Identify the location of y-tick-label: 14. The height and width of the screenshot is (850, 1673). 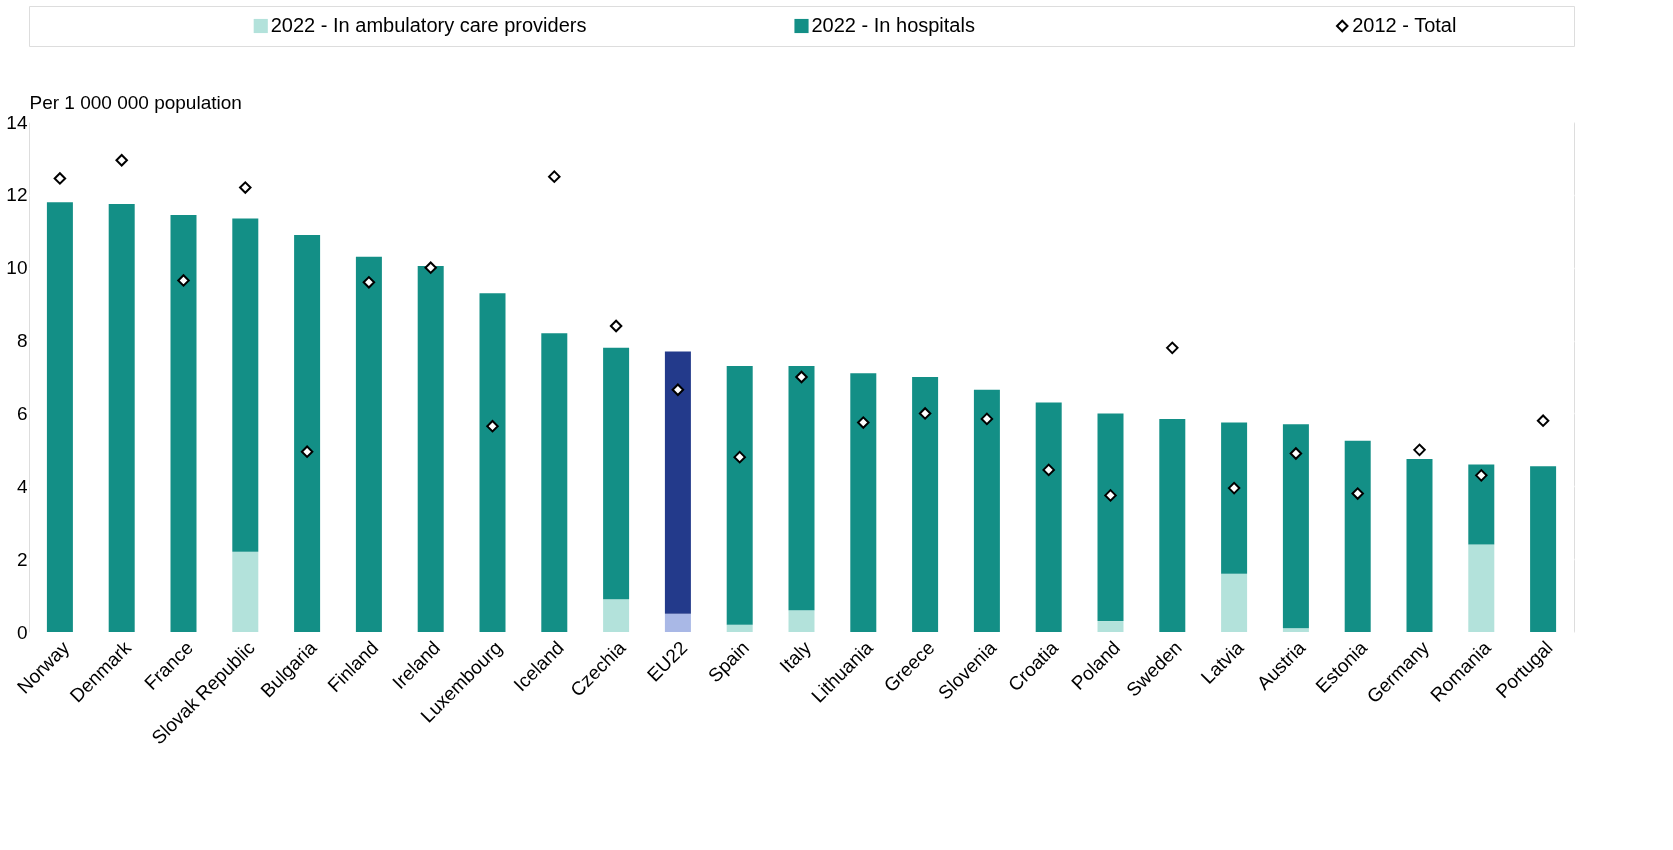
(17, 122).